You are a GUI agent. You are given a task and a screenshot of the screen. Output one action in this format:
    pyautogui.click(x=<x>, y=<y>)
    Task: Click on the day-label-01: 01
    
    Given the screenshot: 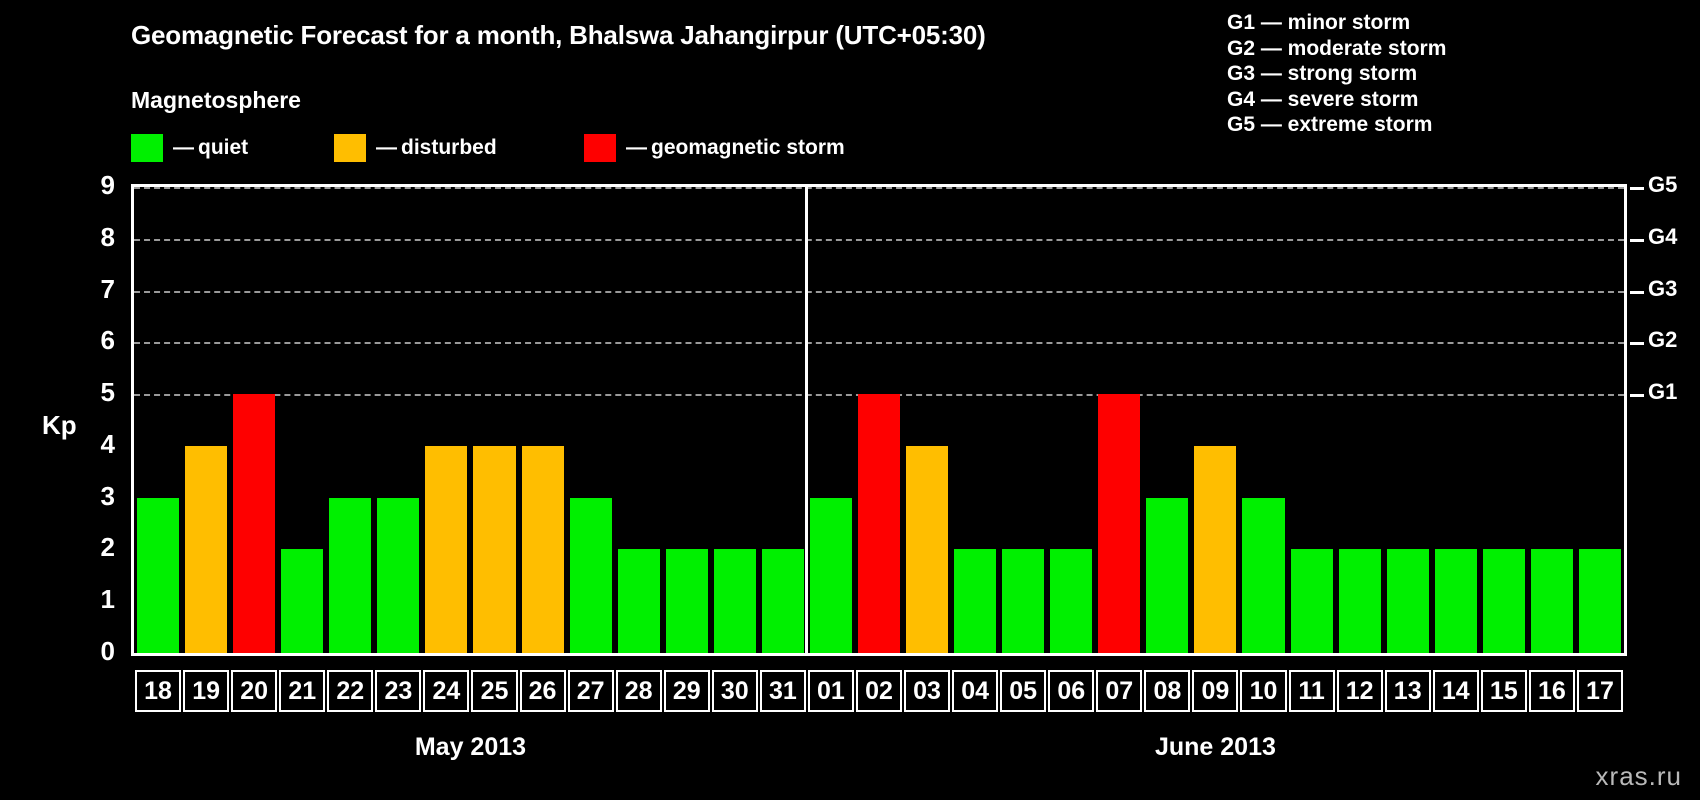 What is the action you would take?
    pyautogui.click(x=830, y=691)
    